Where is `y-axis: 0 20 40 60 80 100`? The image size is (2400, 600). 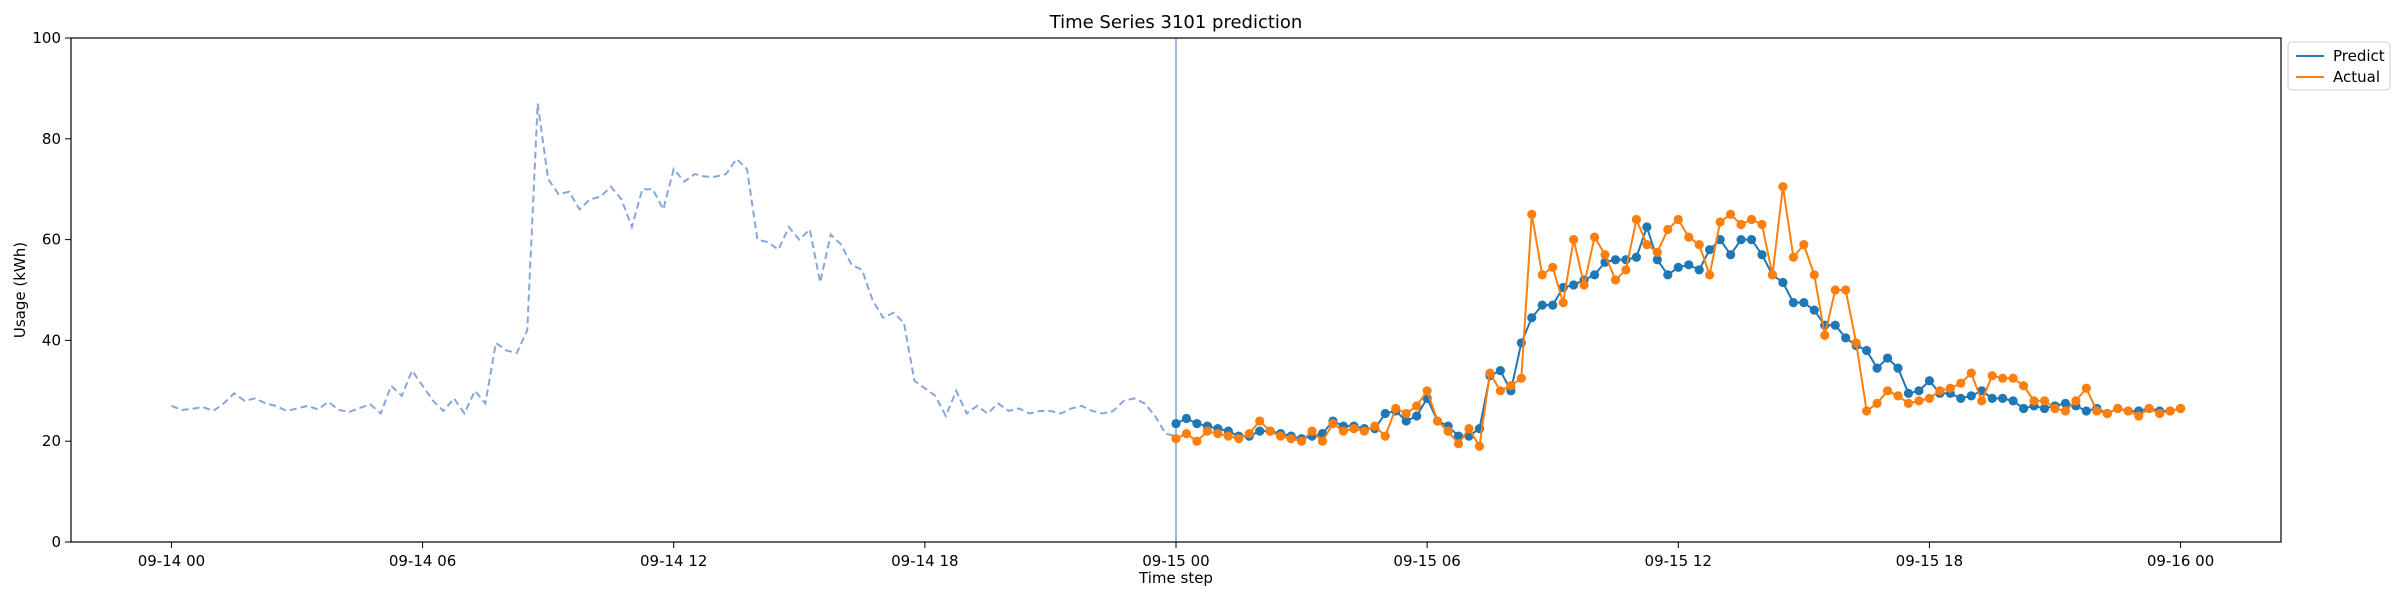 y-axis: 0 20 40 60 80 100 is located at coordinates (51, 290).